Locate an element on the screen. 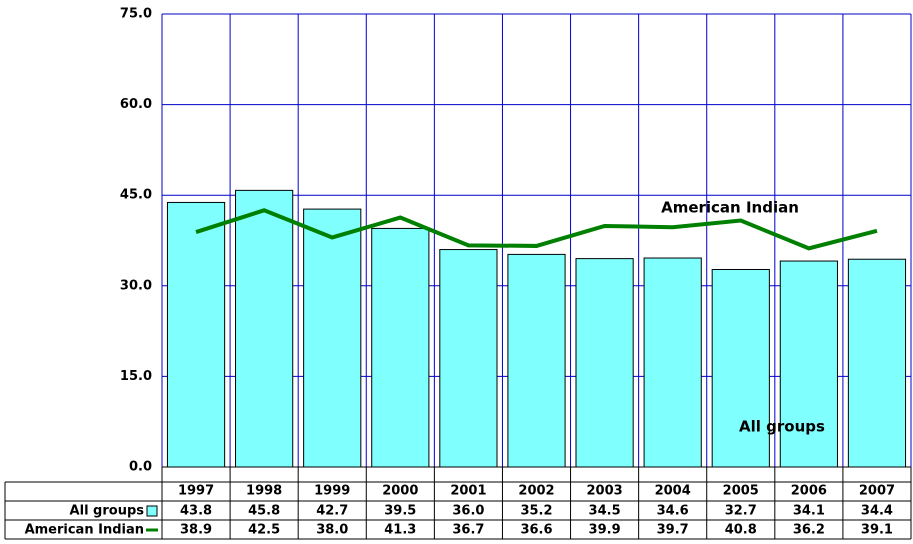 The width and height of the screenshot is (913, 544). table-value: 45.8 is located at coordinates (264, 511).